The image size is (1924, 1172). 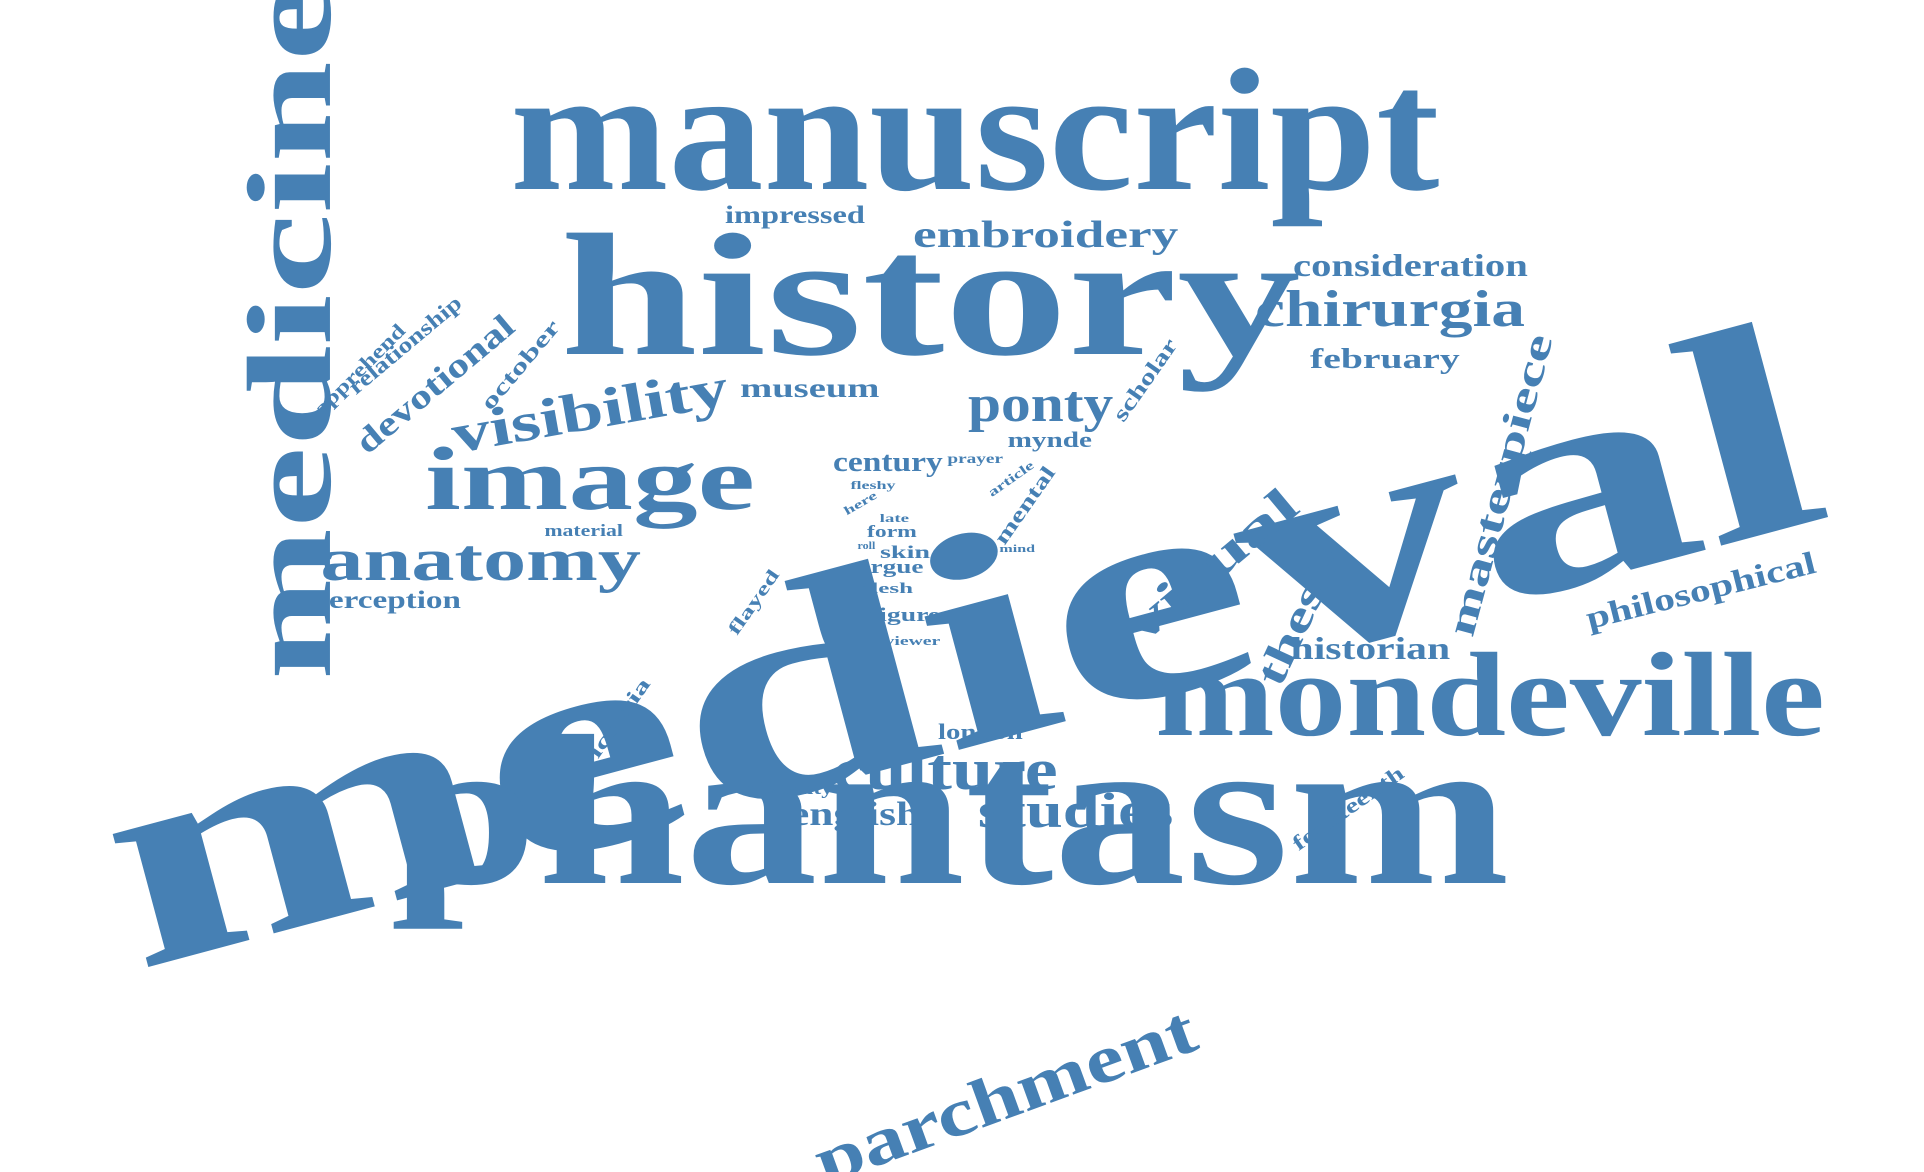 What do you see at coordinates (855, 814) in the screenshot?
I see `word-english: english` at bounding box center [855, 814].